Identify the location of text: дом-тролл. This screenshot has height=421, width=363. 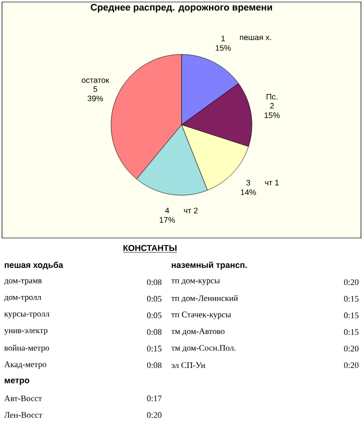
(23, 299).